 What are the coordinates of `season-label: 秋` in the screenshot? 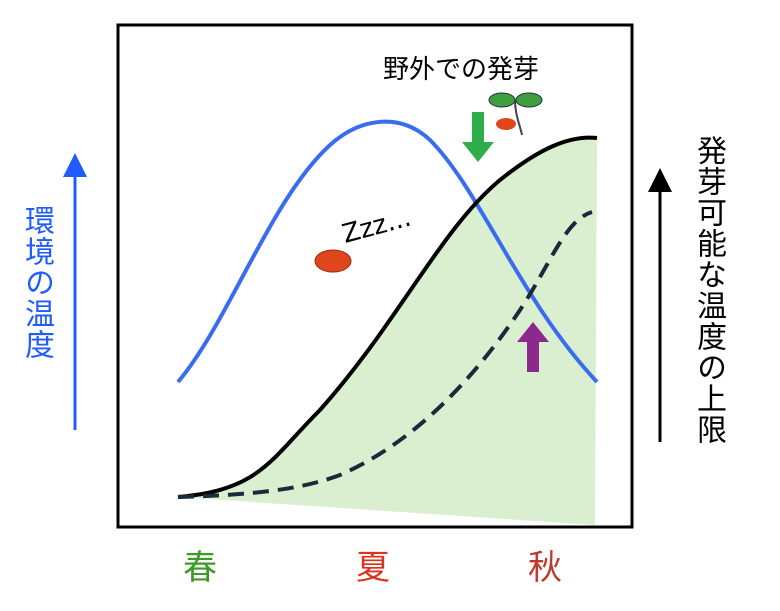 It's located at (545, 568).